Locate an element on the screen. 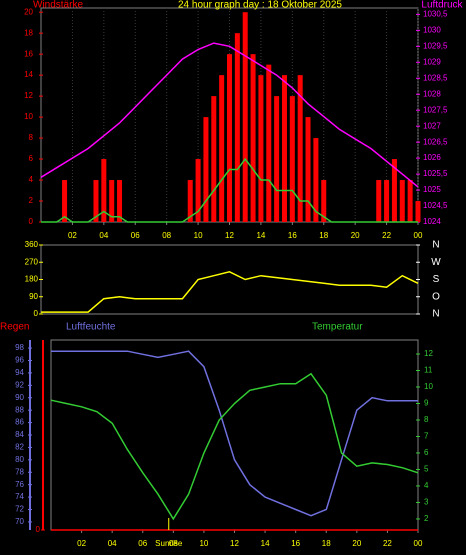 This screenshot has height=555, width=466. y-label: Luftfeuchte is located at coordinates (91, 327).